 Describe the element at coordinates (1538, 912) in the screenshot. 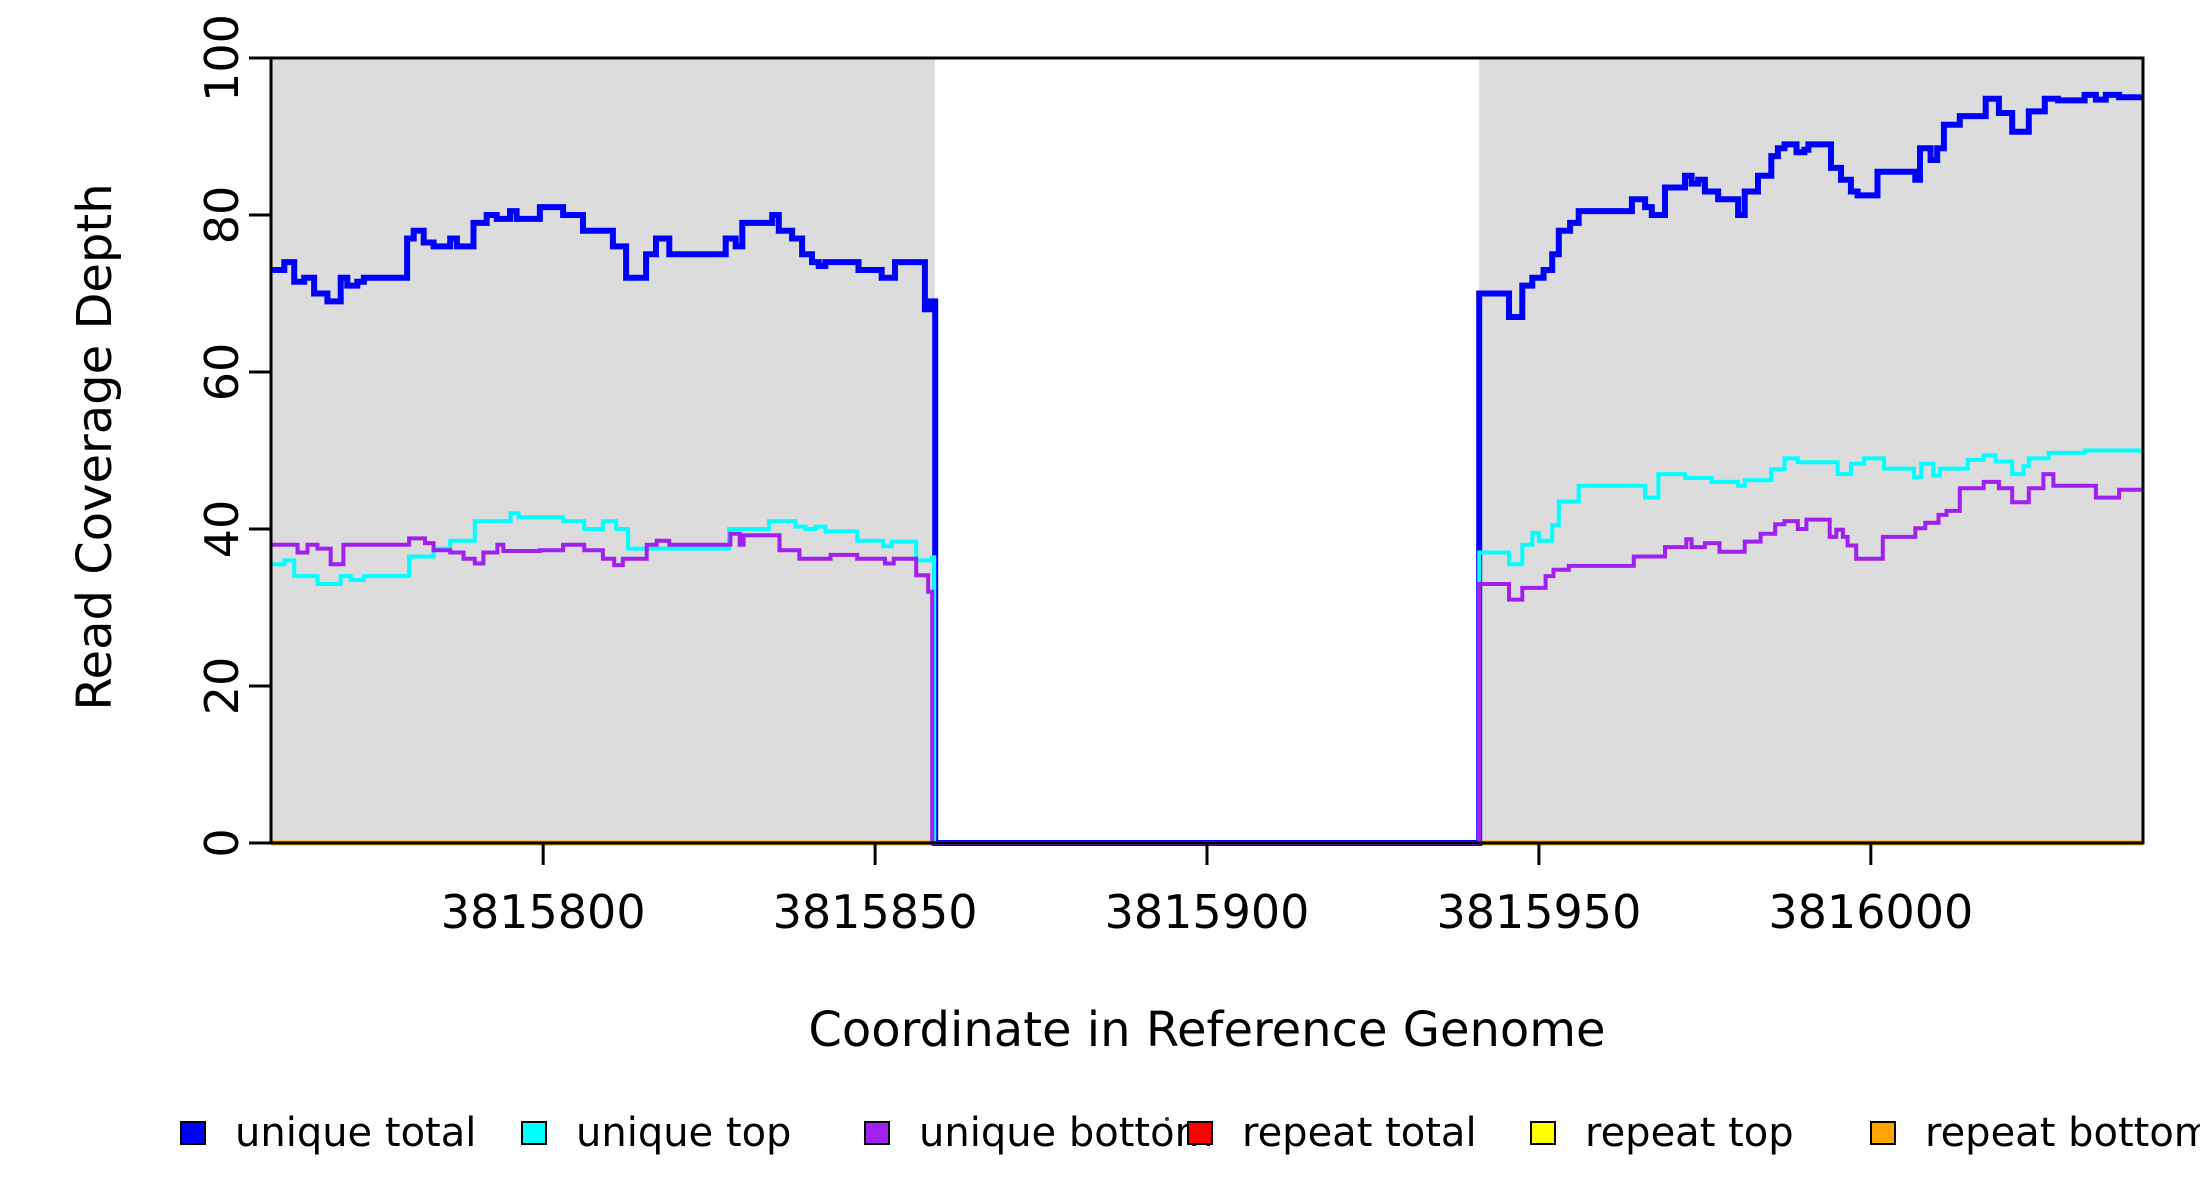

I see `x-tick-label: 3815950` at that location.